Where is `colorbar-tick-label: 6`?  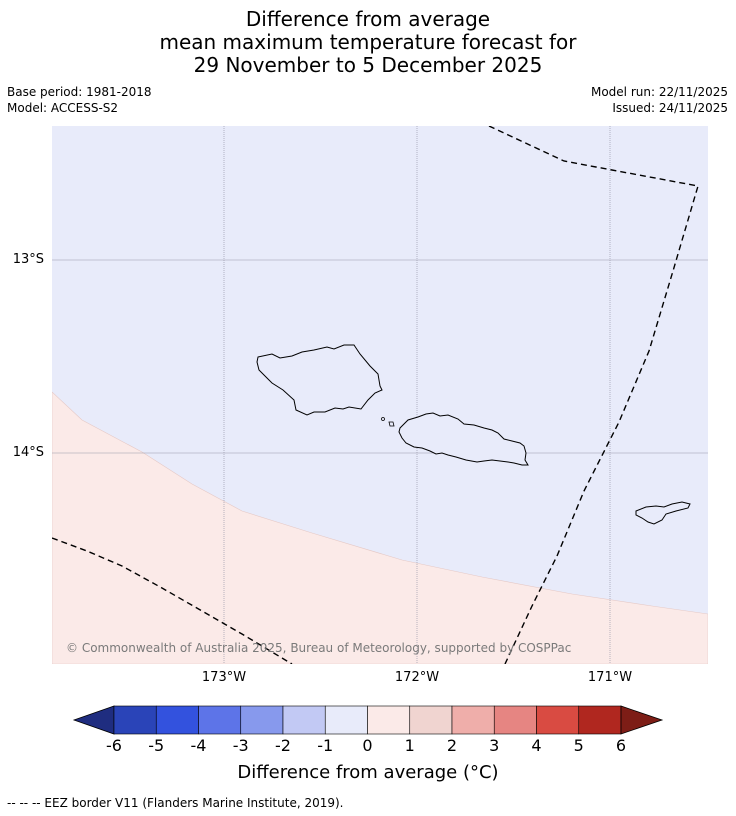 colorbar-tick-label: 6 is located at coordinates (621, 745).